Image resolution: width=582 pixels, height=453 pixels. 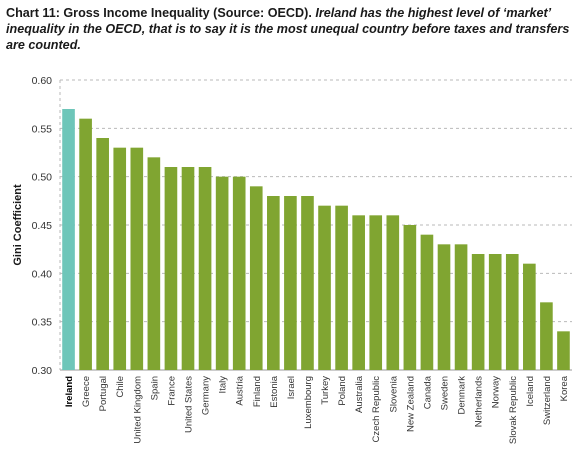 What do you see at coordinates (530, 391) in the screenshot?
I see `x-tick-label: Iceland` at bounding box center [530, 391].